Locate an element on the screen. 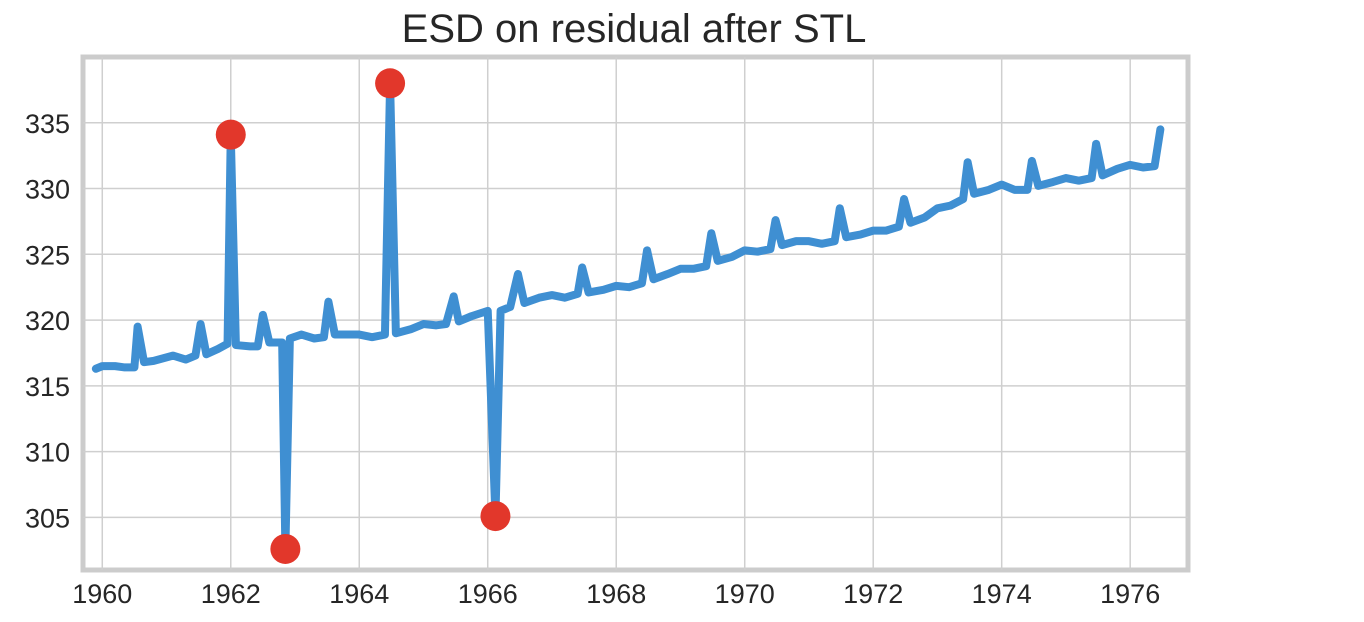 The height and width of the screenshot is (622, 1364). y-tick-label: 320 is located at coordinates (47, 321).